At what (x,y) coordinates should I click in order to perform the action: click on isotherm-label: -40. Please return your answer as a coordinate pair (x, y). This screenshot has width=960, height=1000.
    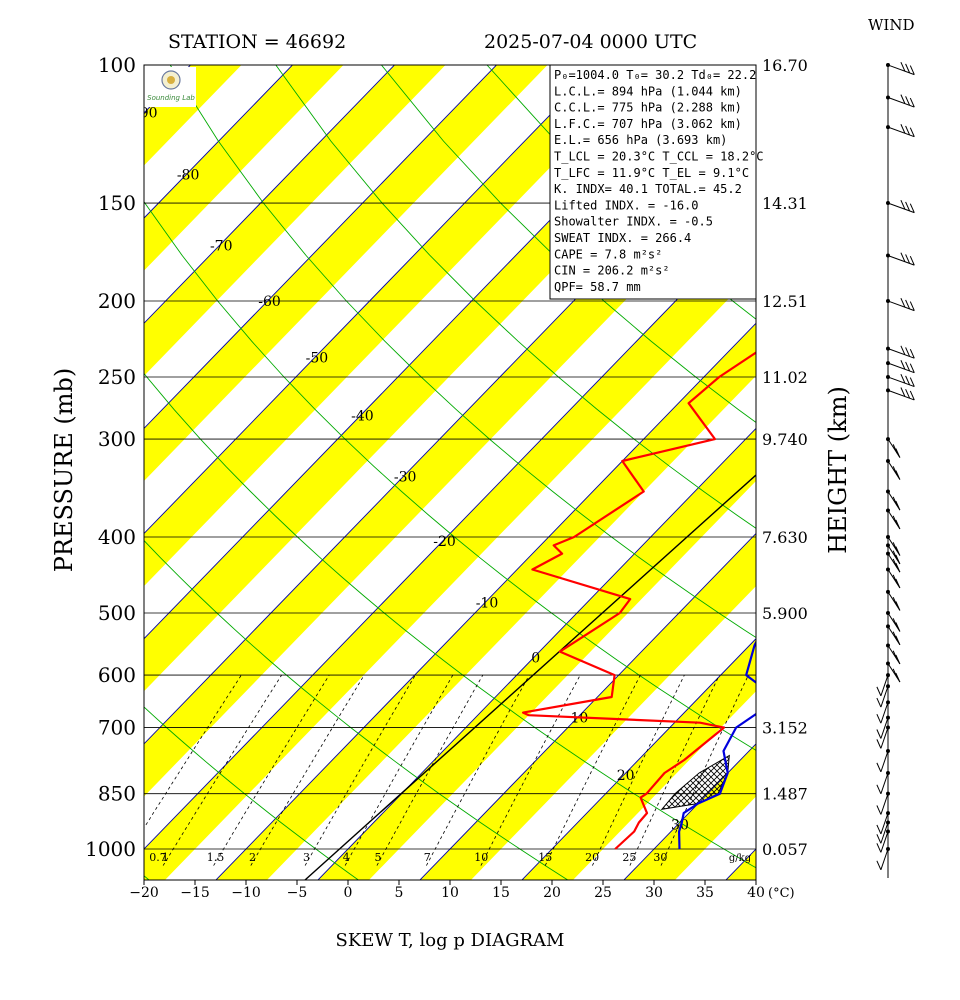
    Looking at the image, I should click on (362, 417).